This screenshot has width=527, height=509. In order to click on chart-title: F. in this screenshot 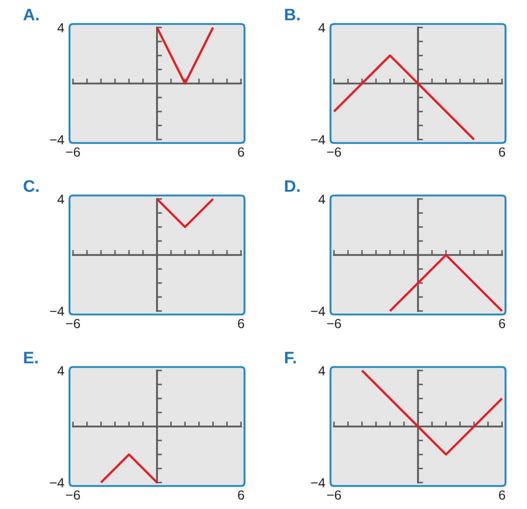, I will do `click(290, 358)`.